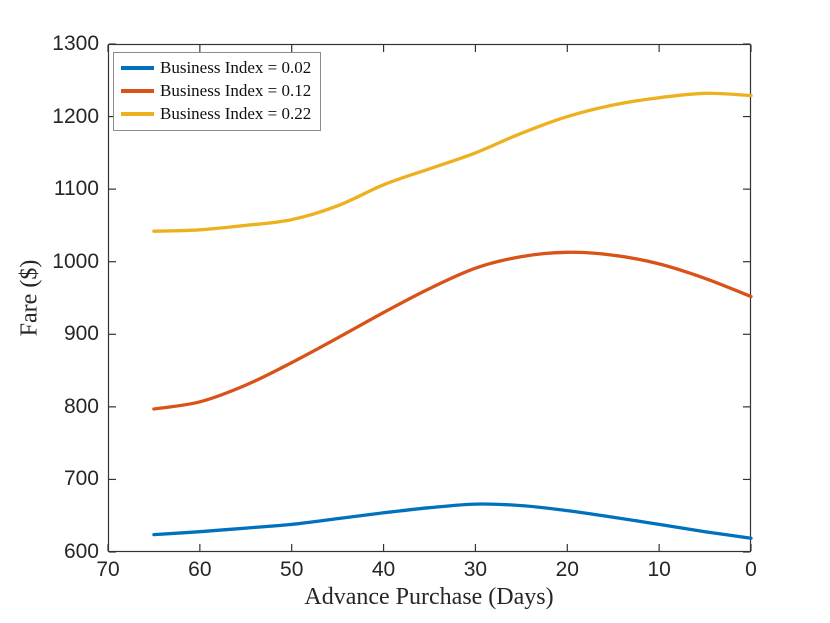  Describe the element at coordinates (81, 479) in the screenshot. I see `y-tick-label: 700` at that location.